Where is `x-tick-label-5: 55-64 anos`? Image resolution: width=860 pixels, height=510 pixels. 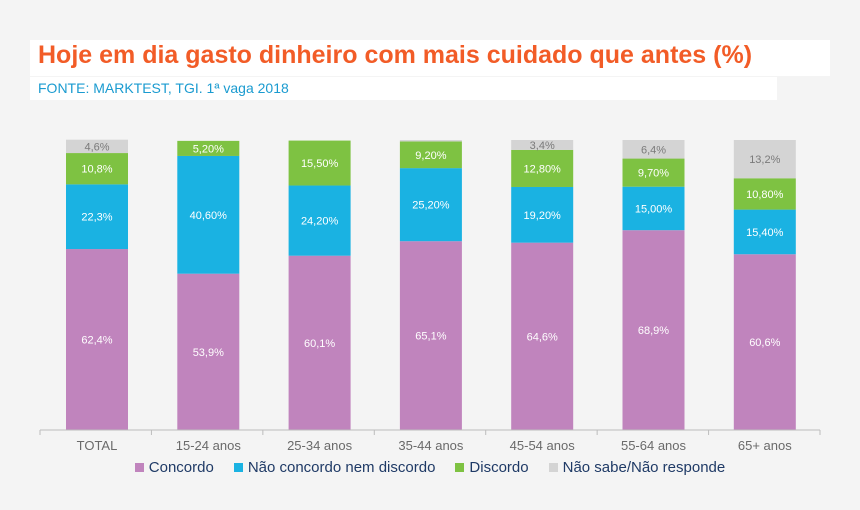 x-tick-label-5: 55-64 anos is located at coordinates (654, 445).